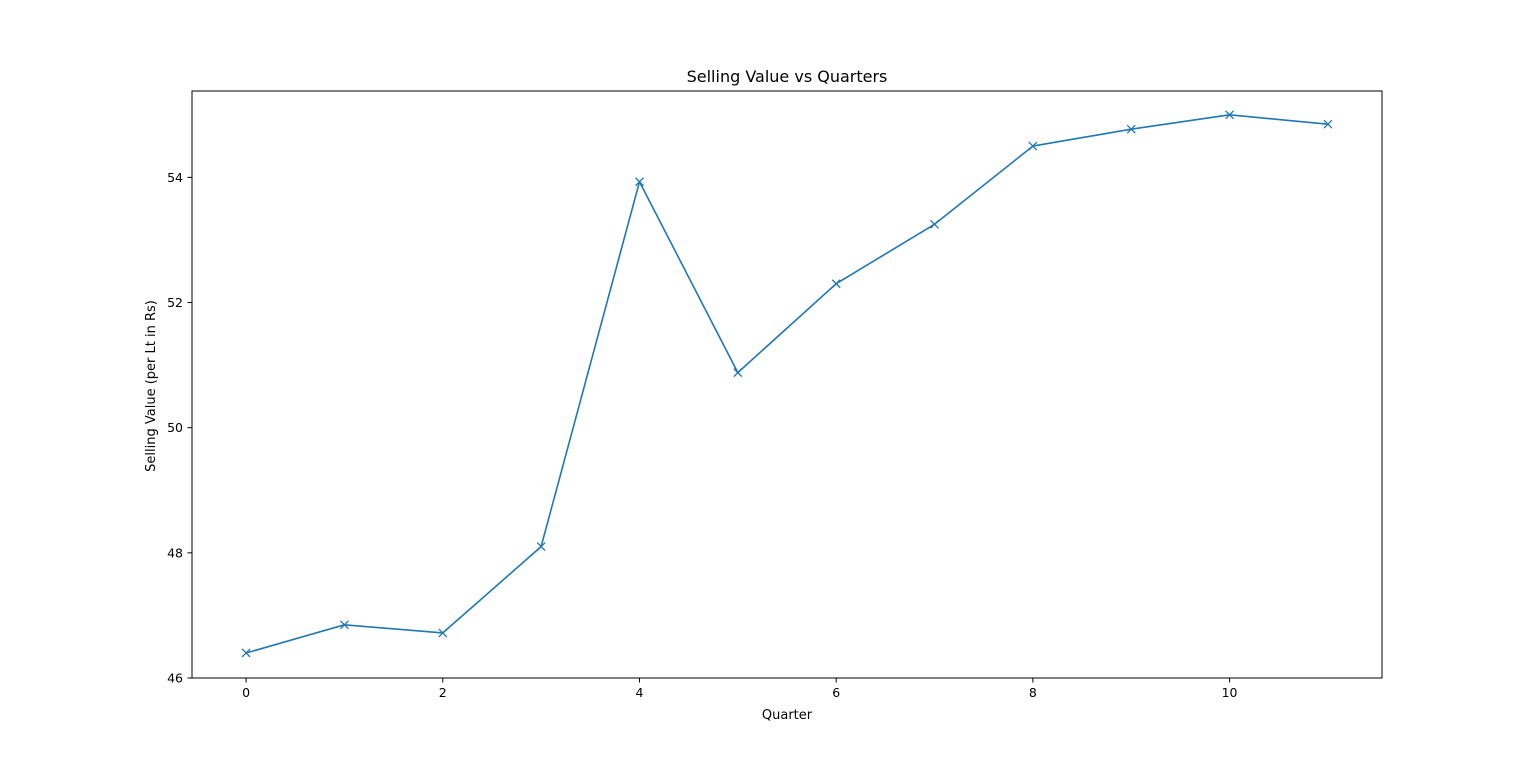 The width and height of the screenshot is (1536, 762). What do you see at coordinates (443, 692) in the screenshot?
I see `x-tick-label: 2` at bounding box center [443, 692].